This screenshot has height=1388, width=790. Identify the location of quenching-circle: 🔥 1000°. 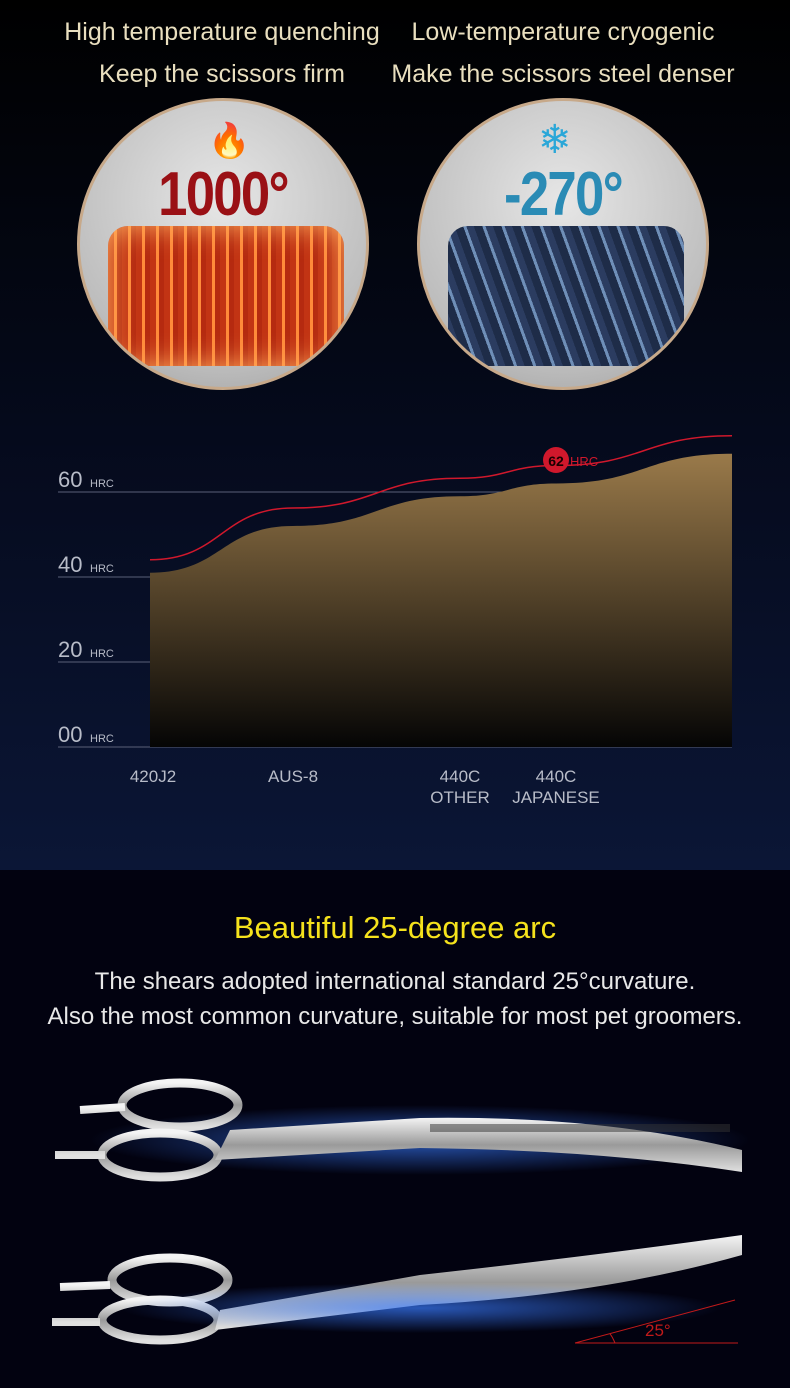
(223, 244).